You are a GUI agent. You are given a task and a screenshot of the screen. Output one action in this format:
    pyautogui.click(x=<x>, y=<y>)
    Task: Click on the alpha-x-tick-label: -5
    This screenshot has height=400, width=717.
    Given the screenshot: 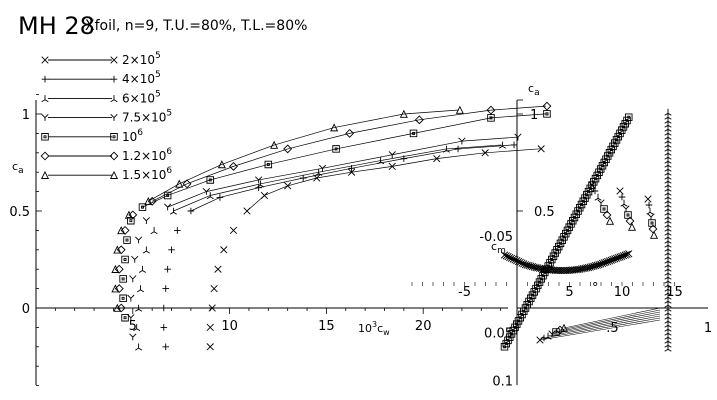 What is the action you would take?
    pyautogui.click(x=464, y=292)
    